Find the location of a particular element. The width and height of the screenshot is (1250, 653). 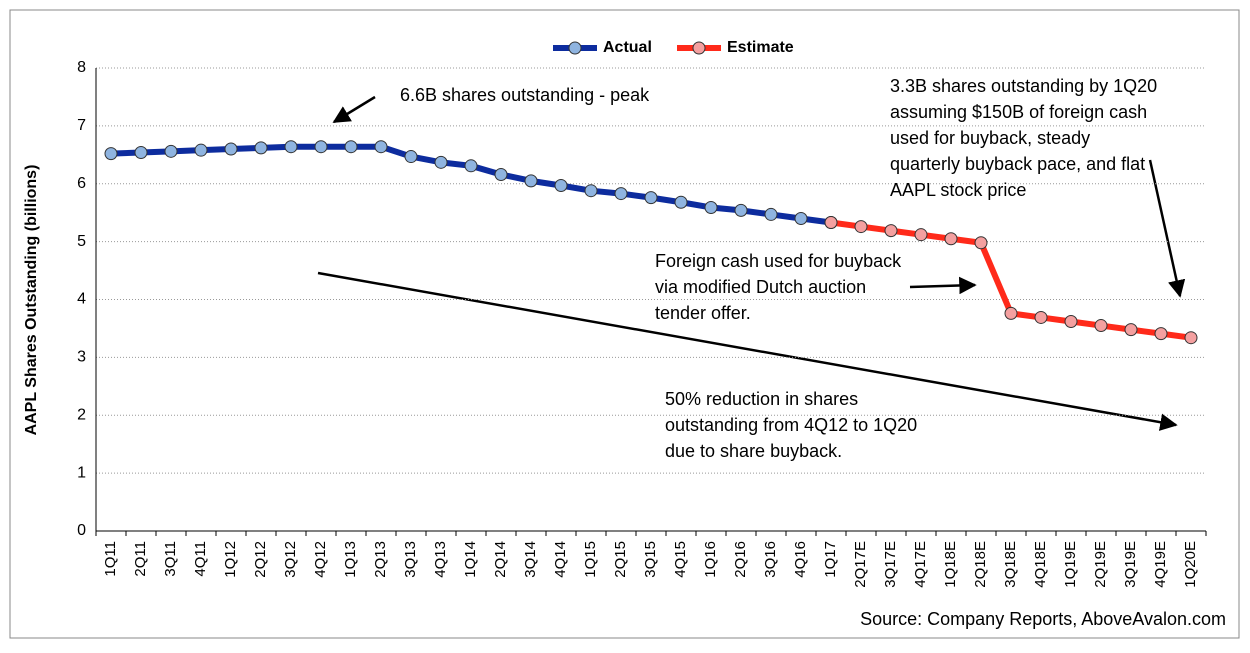

x-tick-label: 3Q15 is located at coordinates (650, 559).